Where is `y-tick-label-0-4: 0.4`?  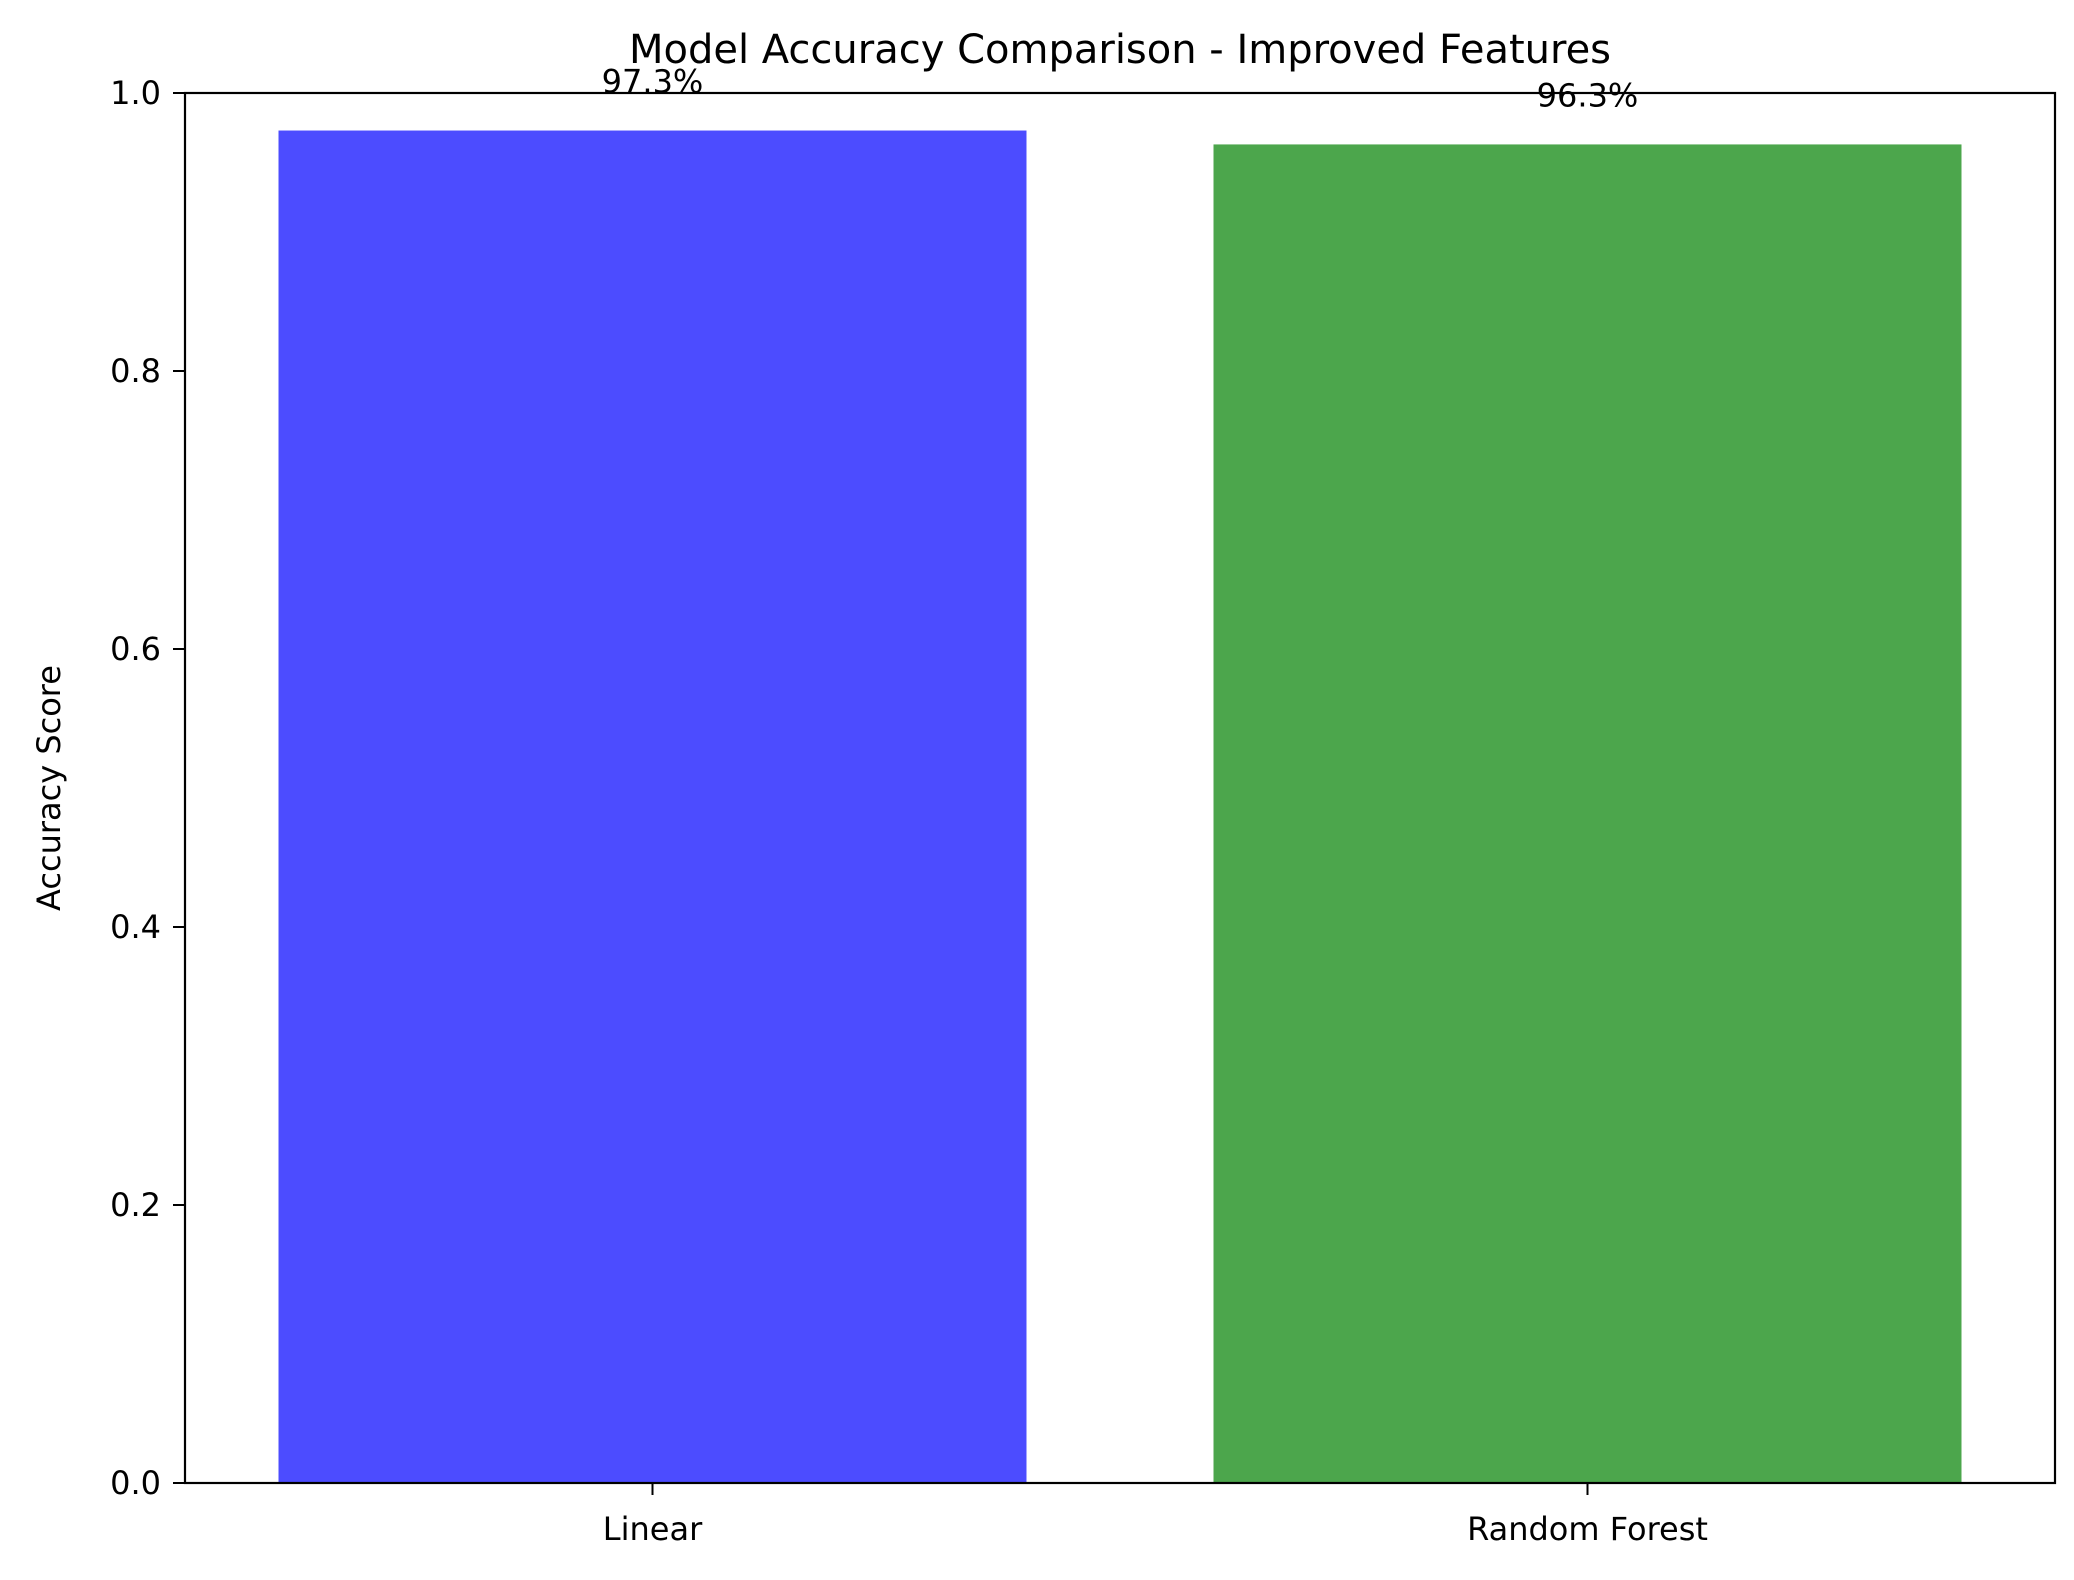 y-tick-label-0-4: 0.4 is located at coordinates (135, 927).